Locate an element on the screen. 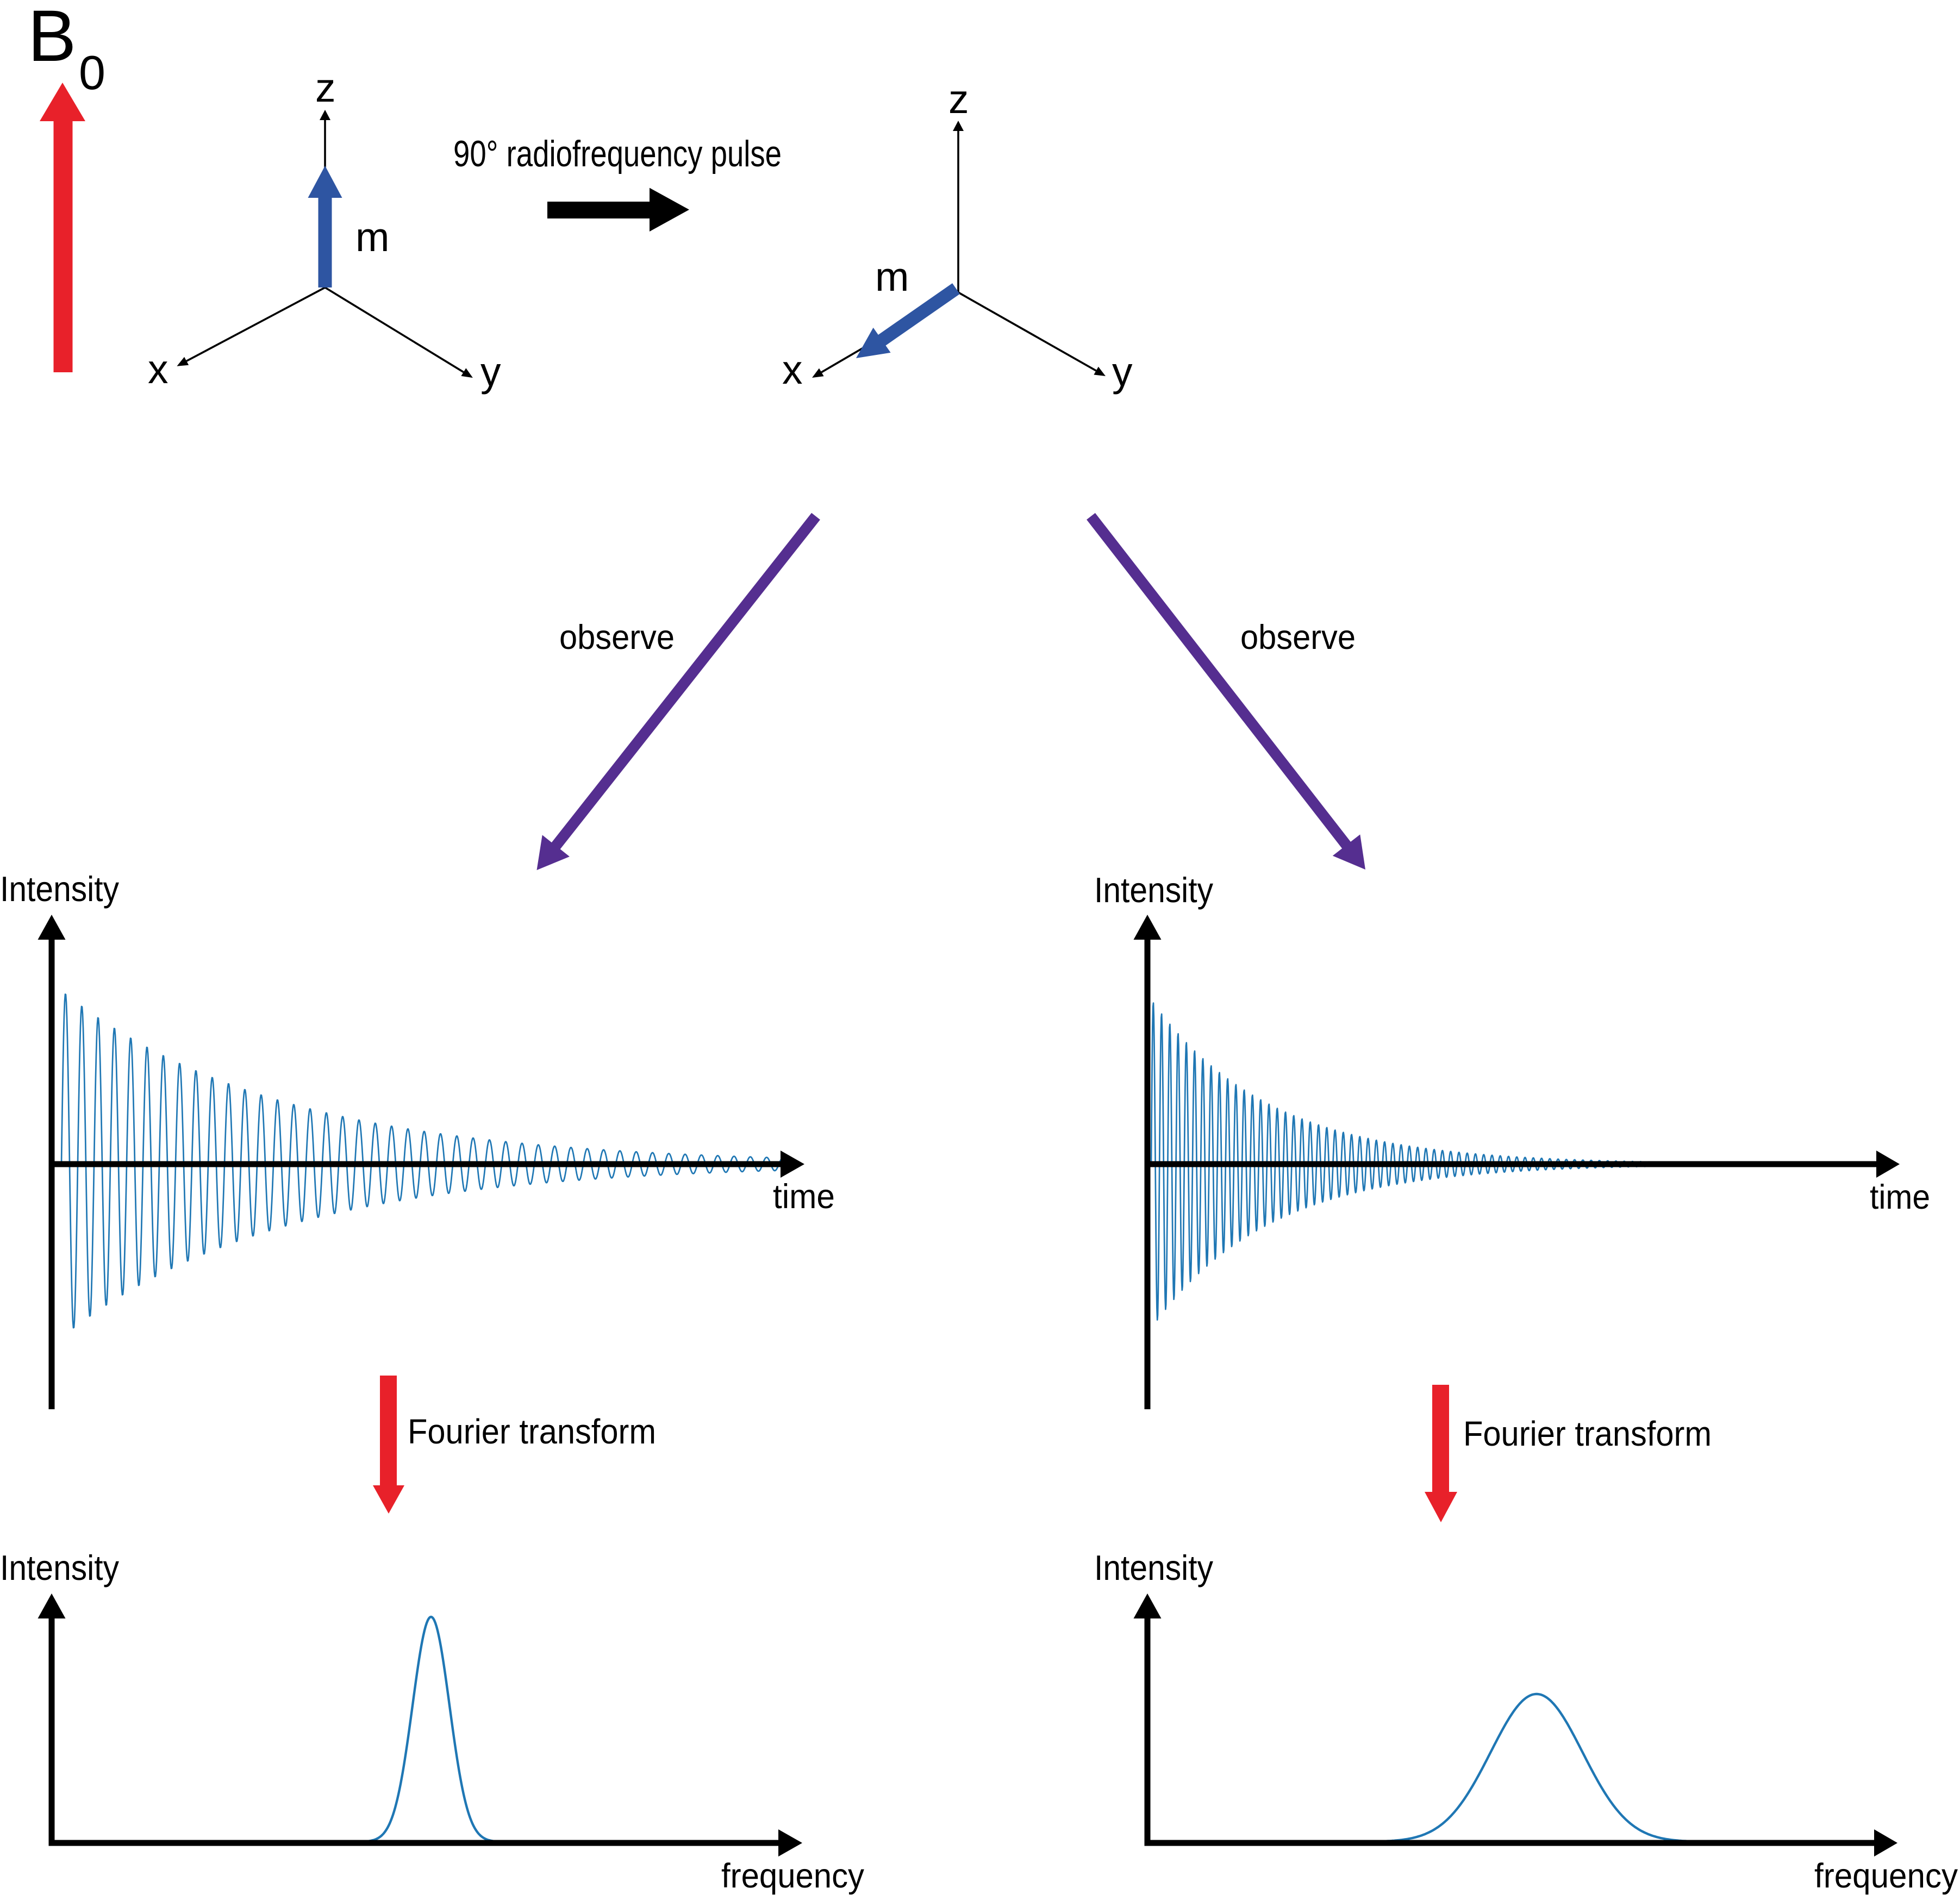 This screenshot has width=1960, height=1900. svg-text: B is located at coordinates (52, 38).